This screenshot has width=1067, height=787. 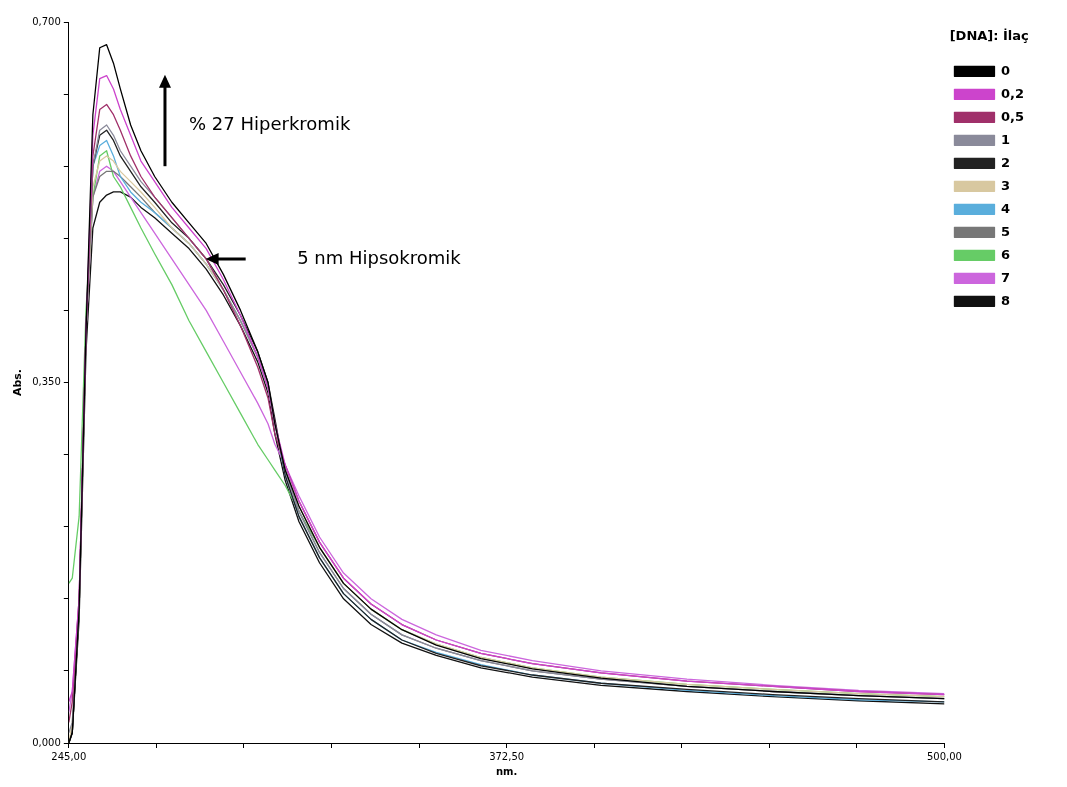 What do you see at coordinates (989, 35) in the screenshot?
I see `legend-title: [DNA]: İlaç` at bounding box center [989, 35].